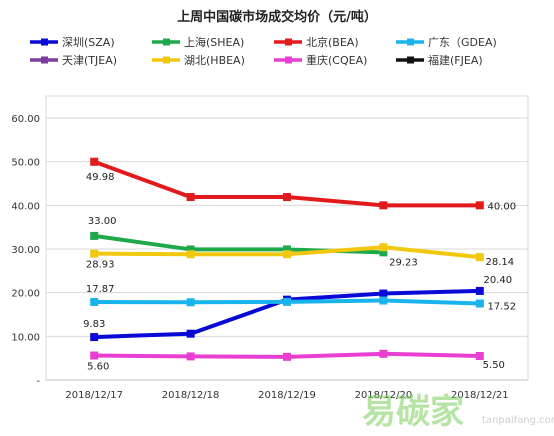  What do you see at coordinates (38, 381) in the screenshot?
I see `y-tick-label: -` at bounding box center [38, 381].